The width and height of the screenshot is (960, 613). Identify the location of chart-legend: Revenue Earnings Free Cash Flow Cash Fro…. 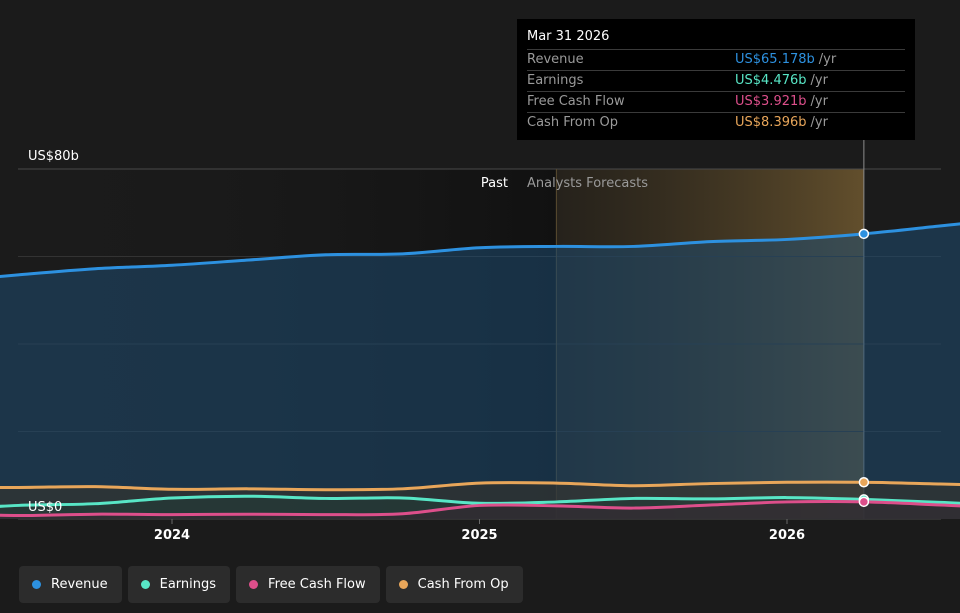
(271, 584).